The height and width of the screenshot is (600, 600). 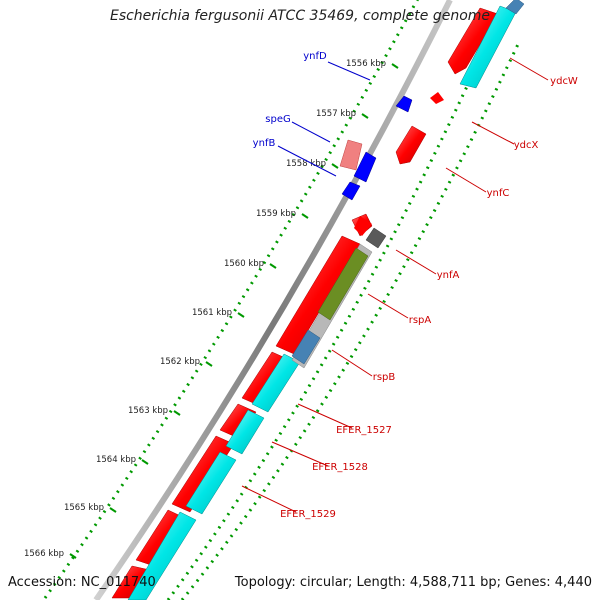 I want to click on gene-olive-block, so click(x=343, y=284).